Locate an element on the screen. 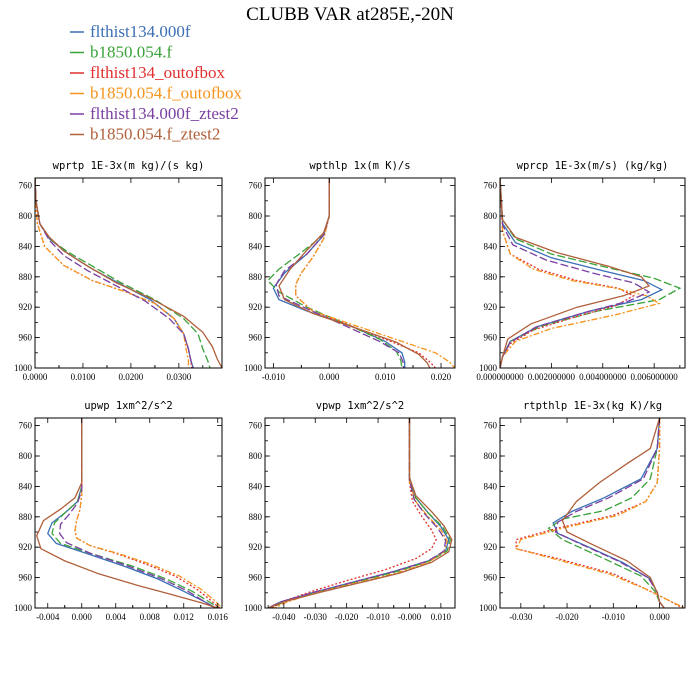 This screenshot has width=700, height=700. panel-title: vpwp 1xm^2/s^2 is located at coordinates (360, 406).